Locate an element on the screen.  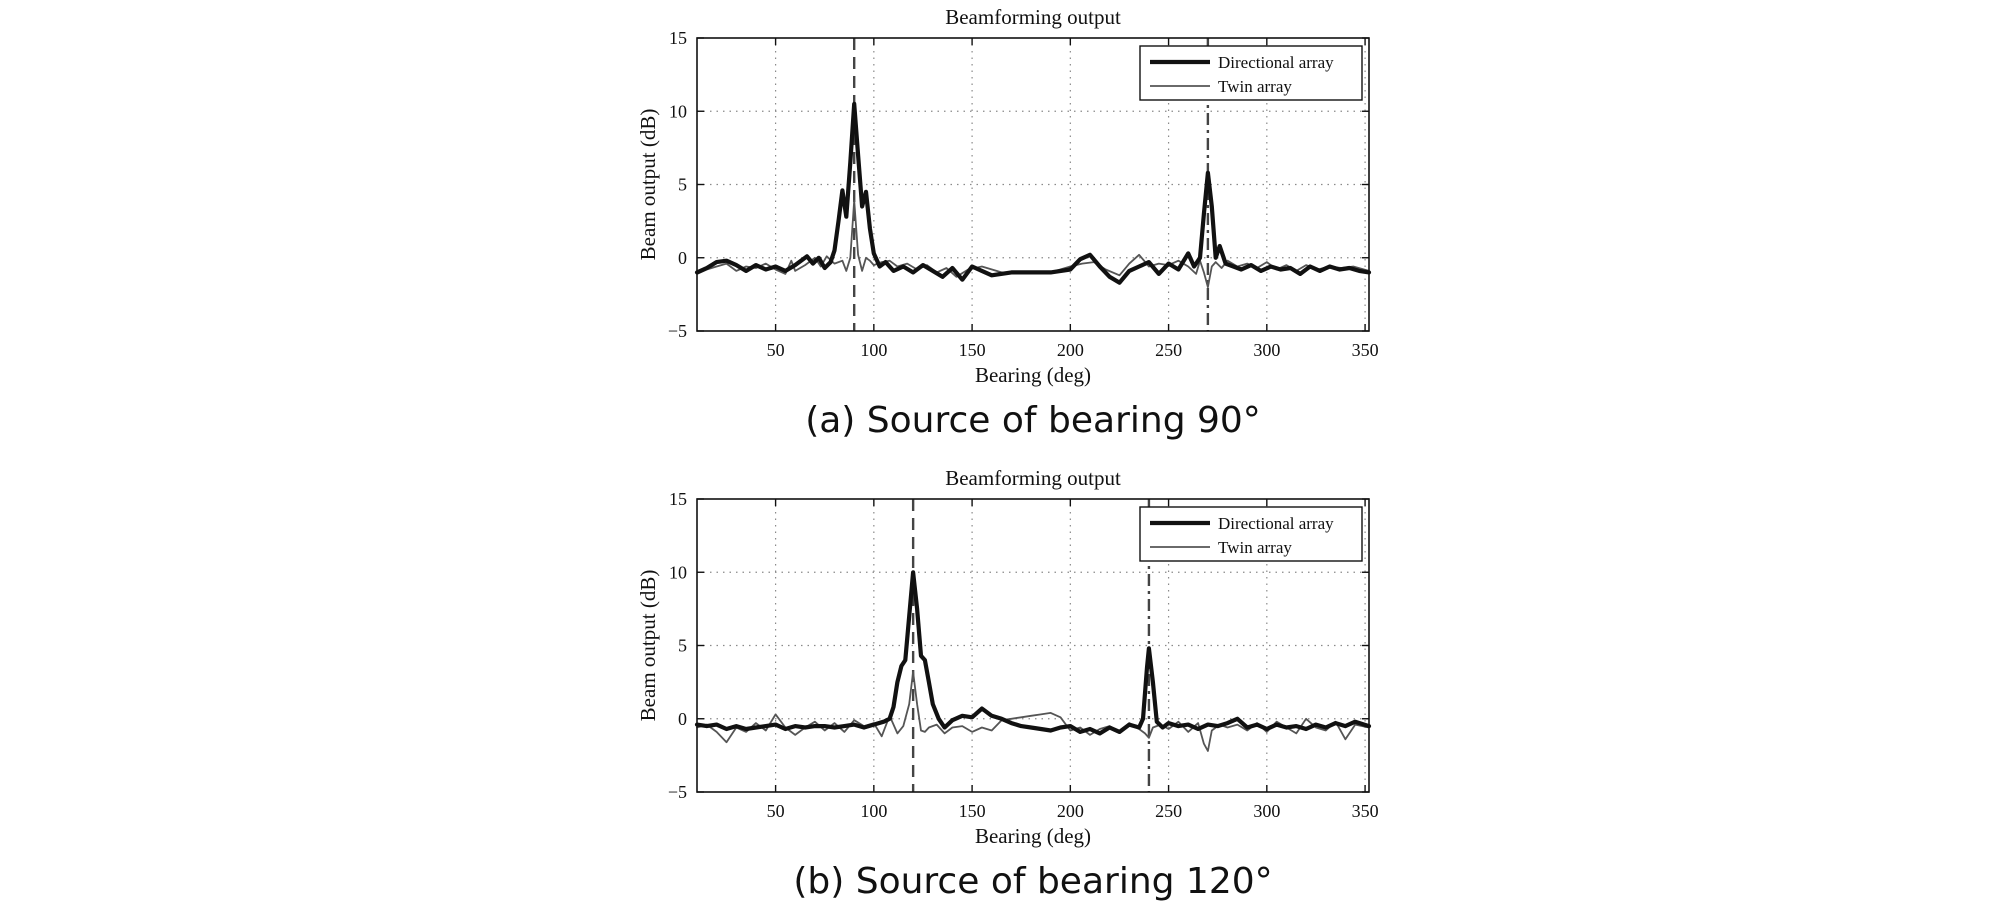
series-line-twin-array is located at coordinates (1033, 711).